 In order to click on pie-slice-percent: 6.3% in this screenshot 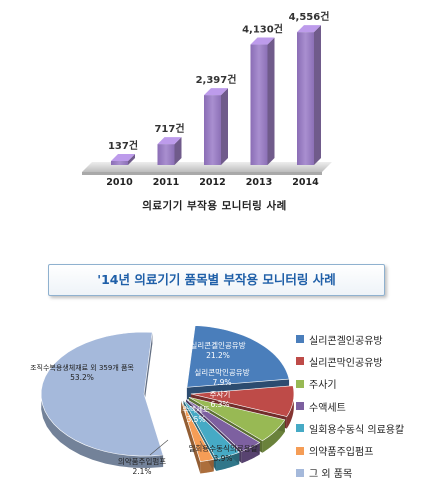, I will do `click(219, 404)`.